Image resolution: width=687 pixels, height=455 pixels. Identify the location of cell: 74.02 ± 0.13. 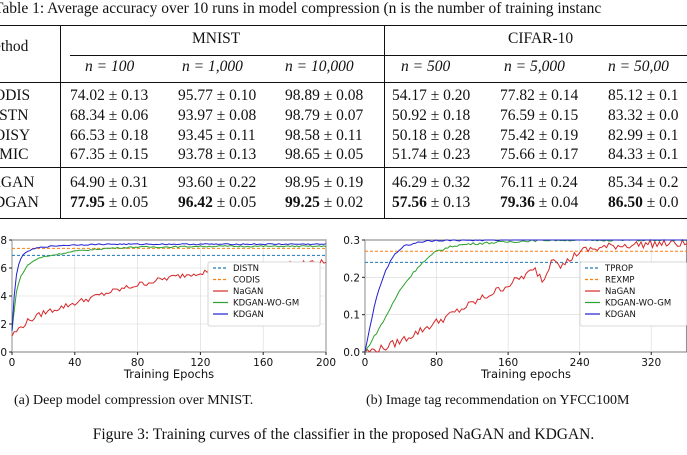
(109, 95).